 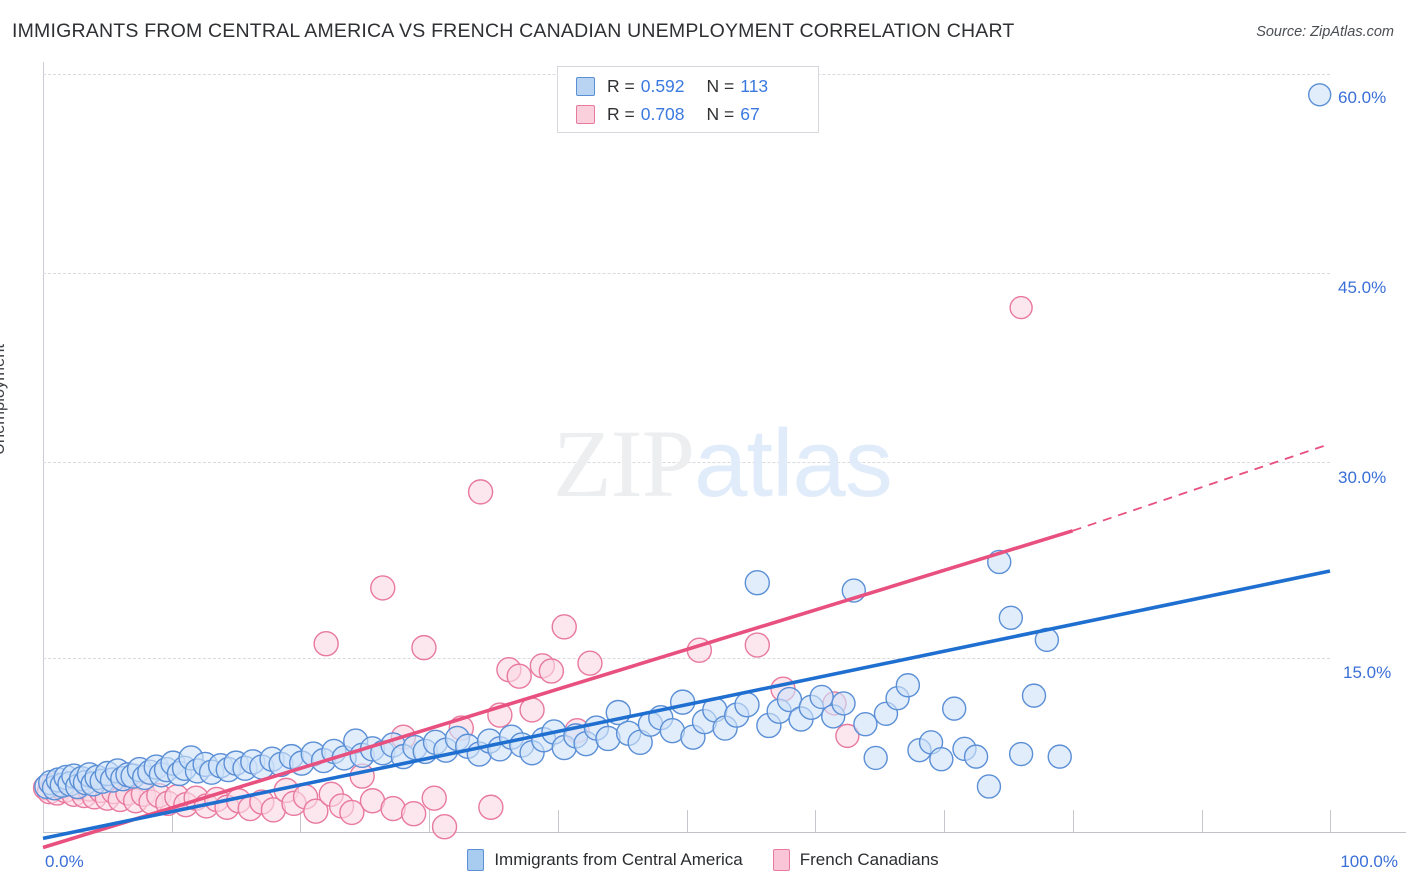 What do you see at coordinates (750, 113) in the screenshot?
I see `stats-n-value-pink: 67` at bounding box center [750, 113].